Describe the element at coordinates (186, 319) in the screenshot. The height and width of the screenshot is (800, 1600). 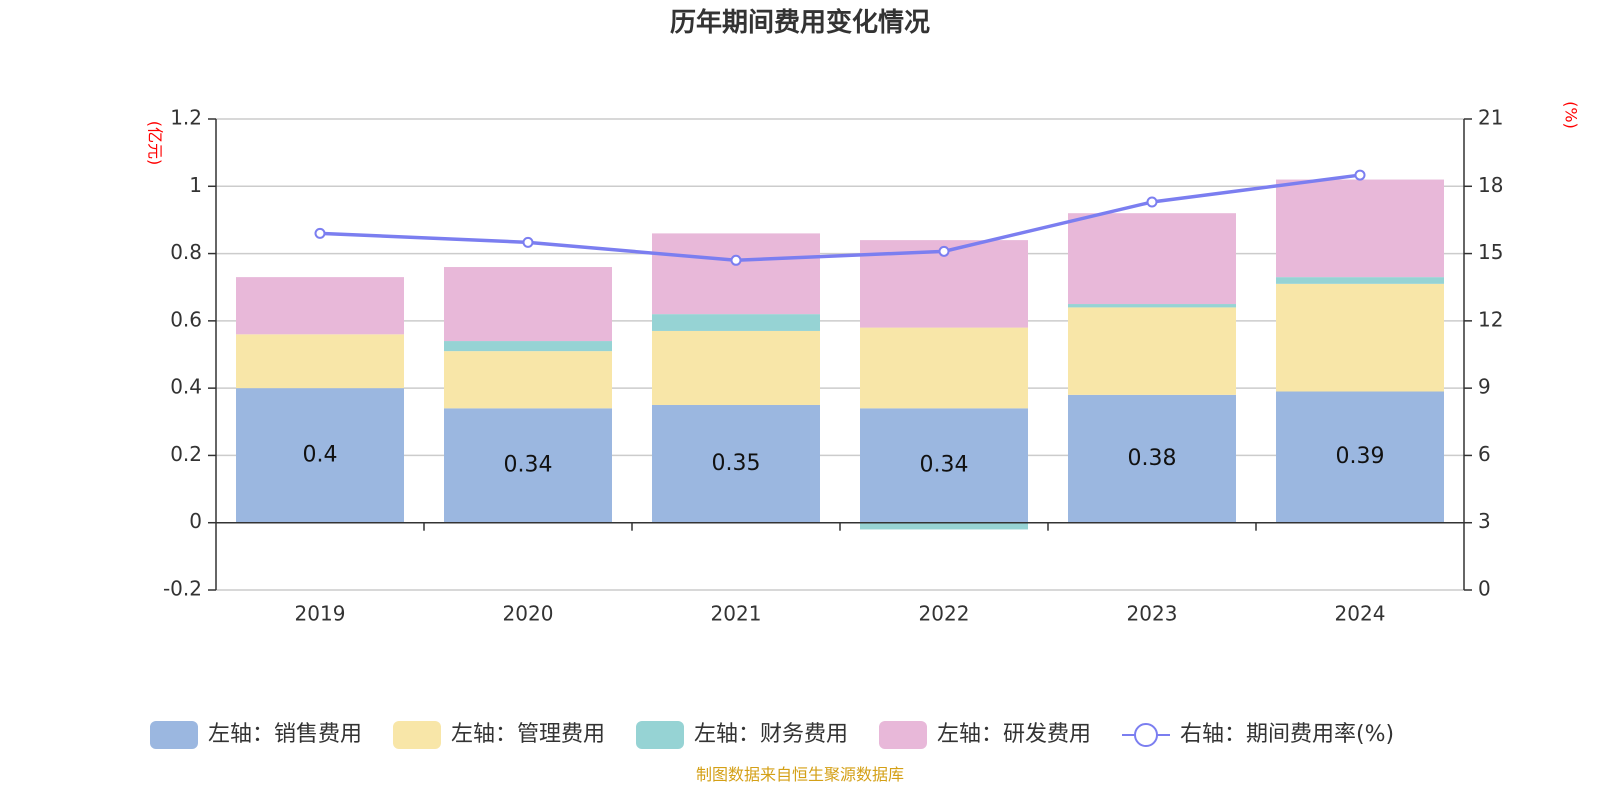
I see `left-tick-label: 0.6` at that location.